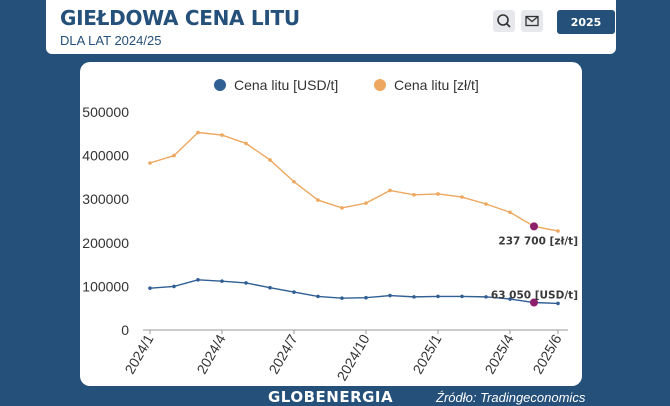  Describe the element at coordinates (534, 296) in the screenshot. I see `data-label: 63 050 [USD/t]` at that location.